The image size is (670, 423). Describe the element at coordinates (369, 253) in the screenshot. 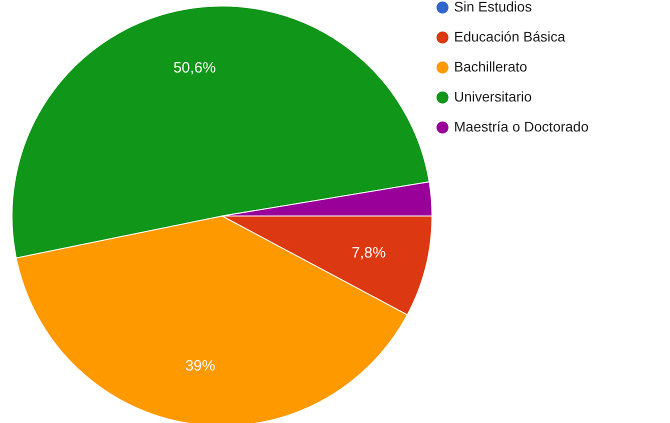

I see `data-label: 7,8%` at that location.